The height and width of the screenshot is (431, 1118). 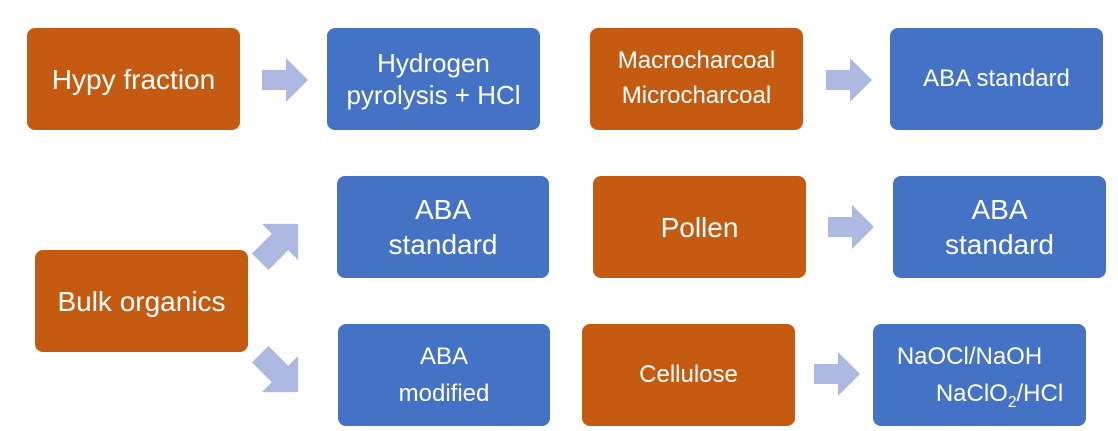 I want to click on aba-standard-label: ABA standard, so click(x=996, y=78).